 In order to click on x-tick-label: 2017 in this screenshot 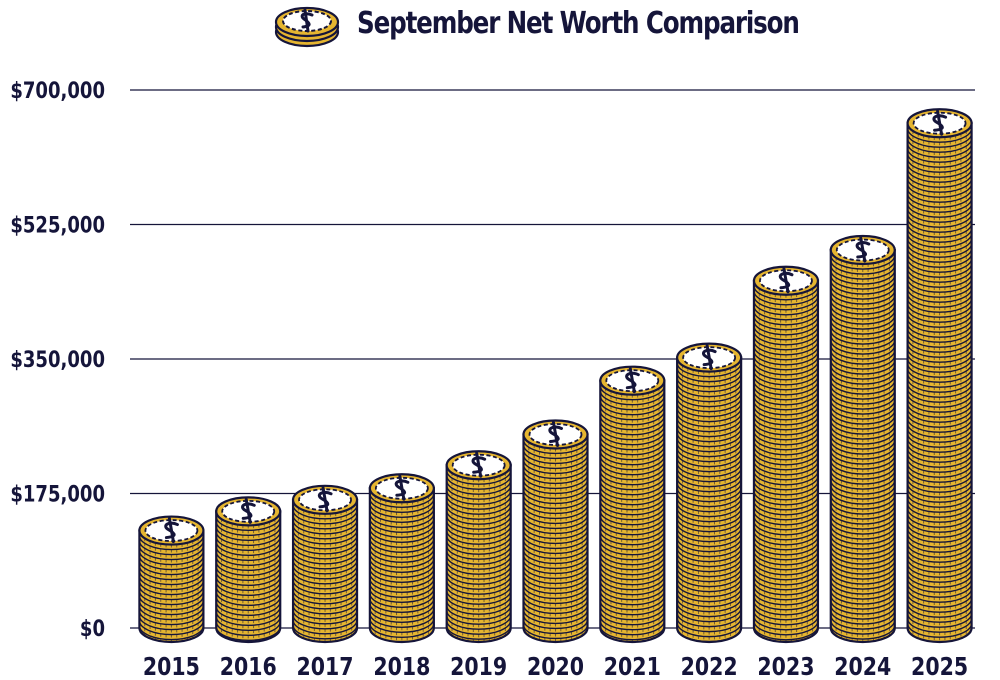, I will do `click(325, 666)`.